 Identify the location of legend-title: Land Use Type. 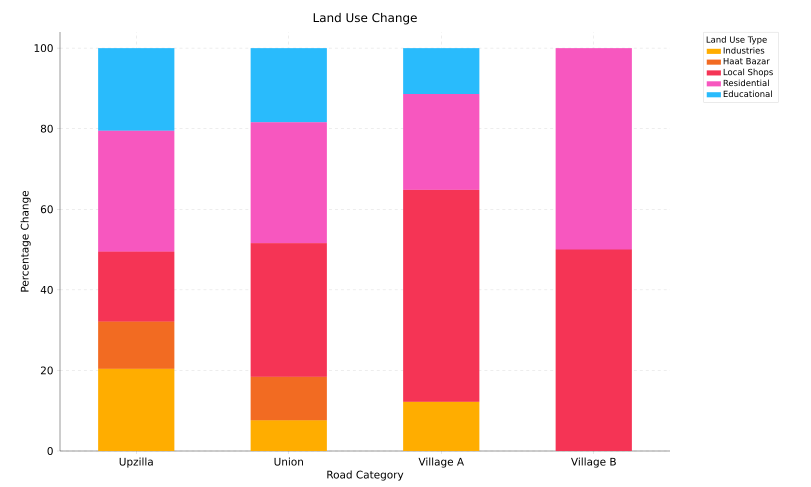
(736, 40).